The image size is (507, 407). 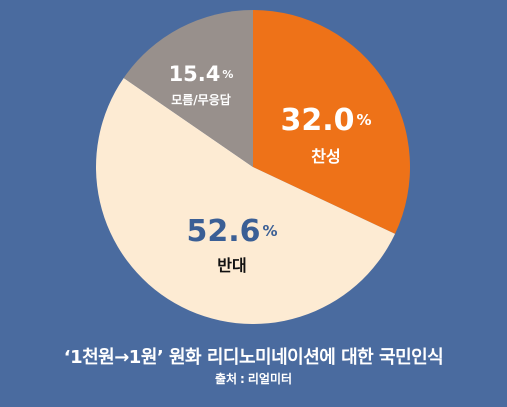 I want to click on pie-slice-unknown, so click(x=188, y=88).